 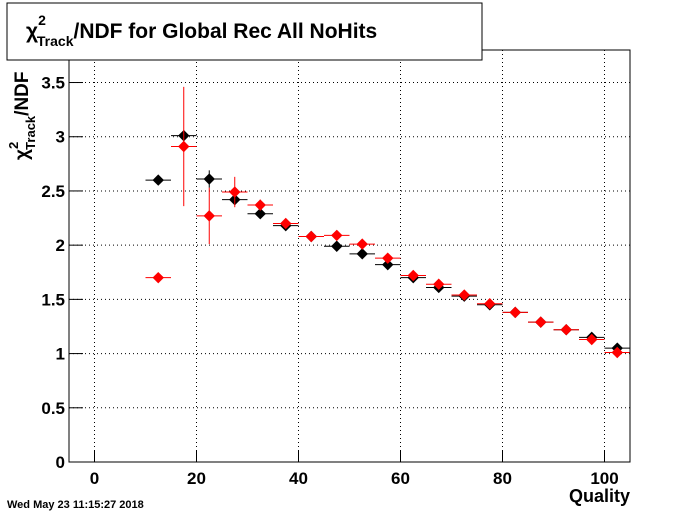 I want to click on title-sup: 2, so click(x=42, y=20).